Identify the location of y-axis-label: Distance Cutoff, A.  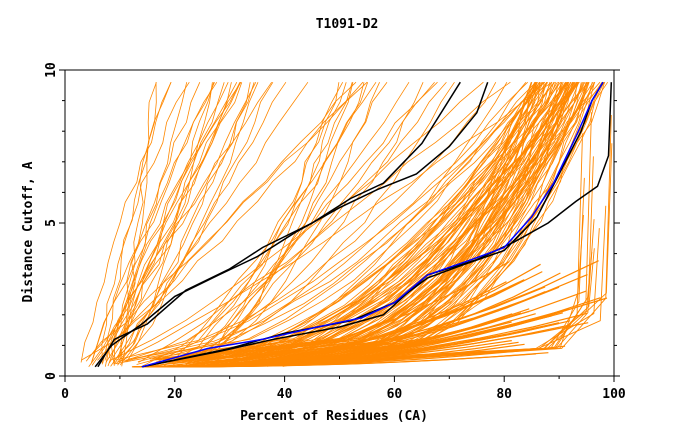
(28, 231).